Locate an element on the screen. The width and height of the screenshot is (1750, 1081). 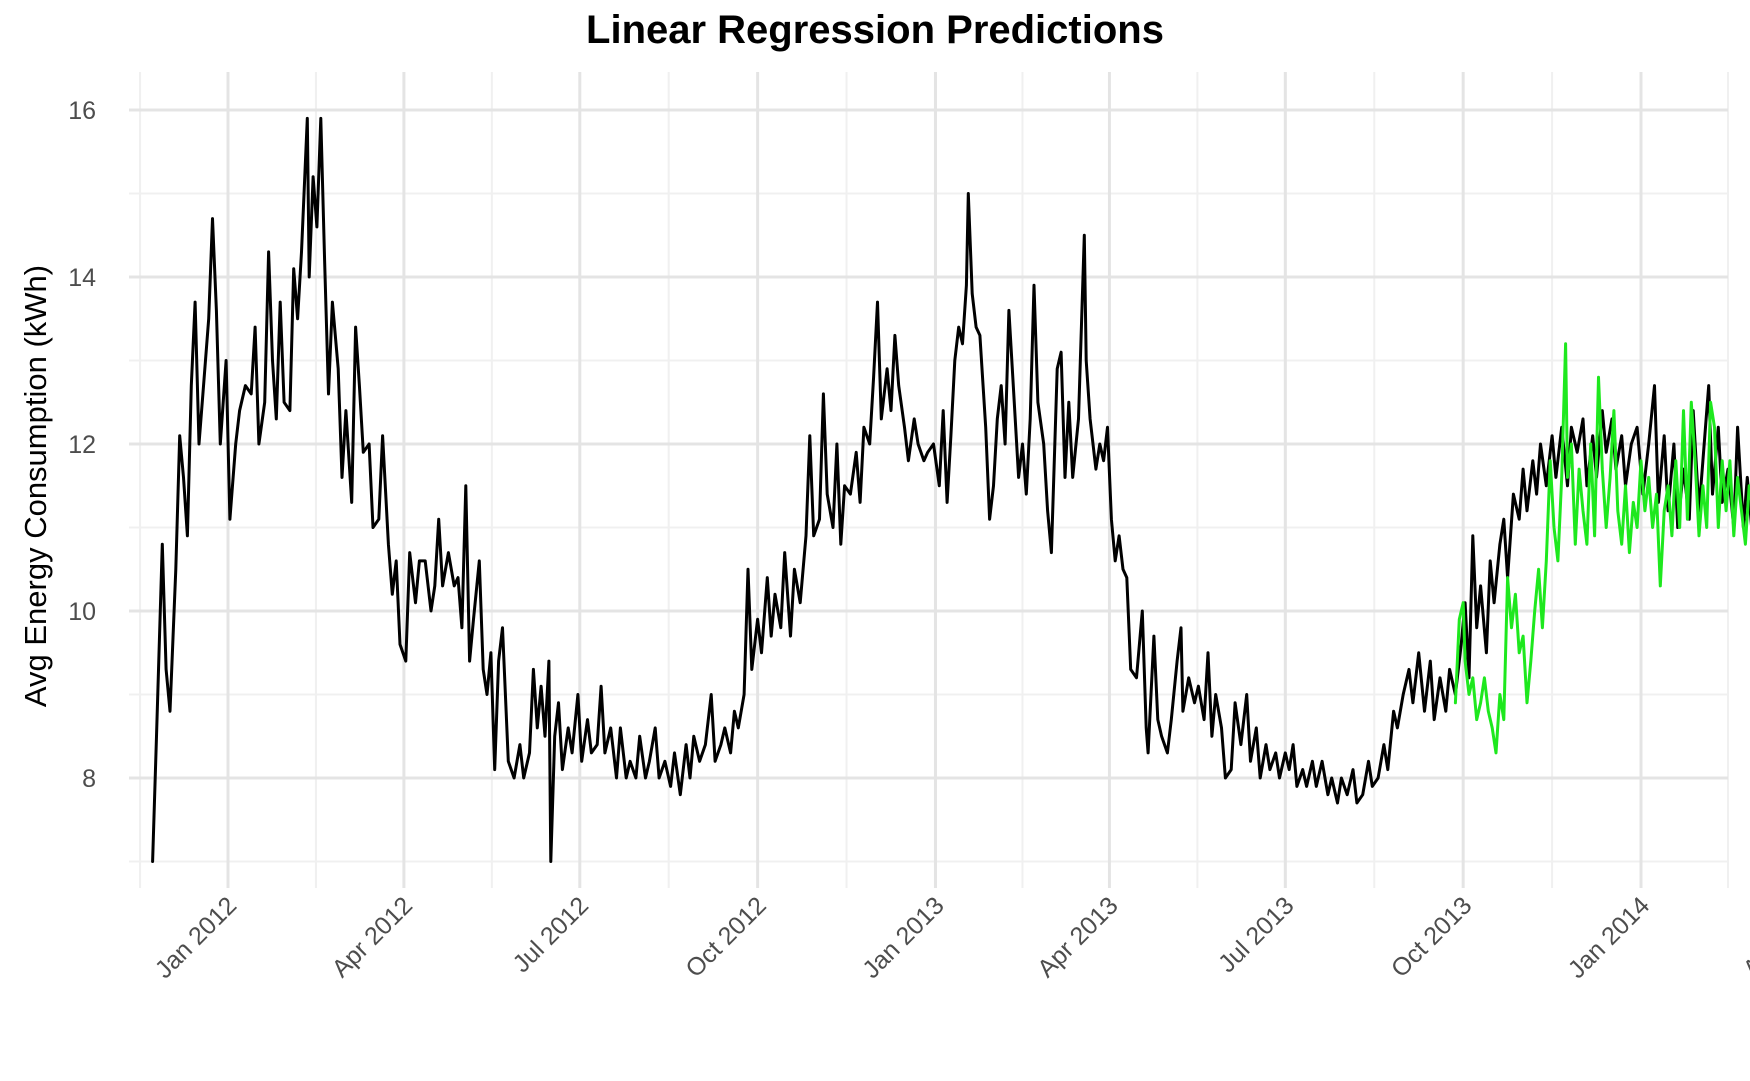
y-tick-label: 12 is located at coordinates (82, 445).